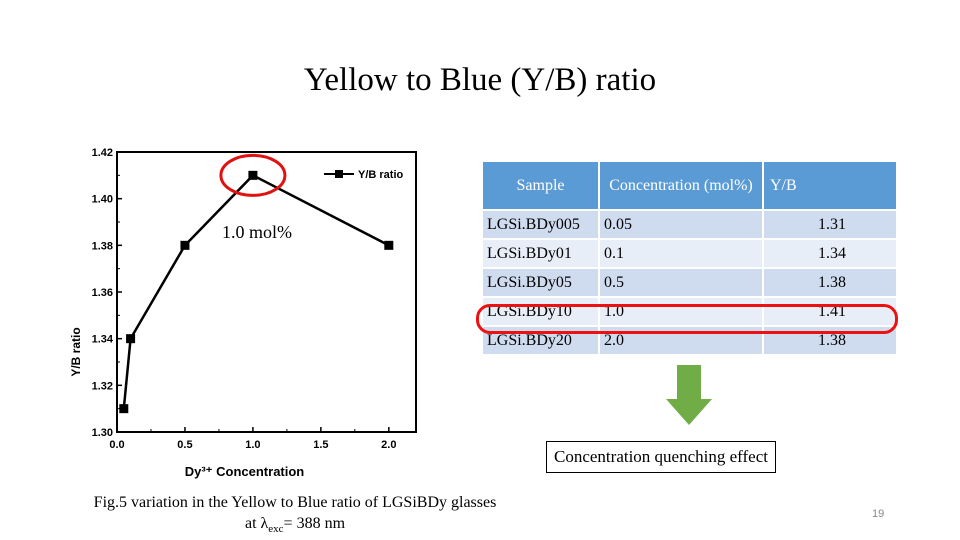 The image size is (960, 540). I want to click on caption-line-2: at λexc= 388 nm, so click(295, 526).